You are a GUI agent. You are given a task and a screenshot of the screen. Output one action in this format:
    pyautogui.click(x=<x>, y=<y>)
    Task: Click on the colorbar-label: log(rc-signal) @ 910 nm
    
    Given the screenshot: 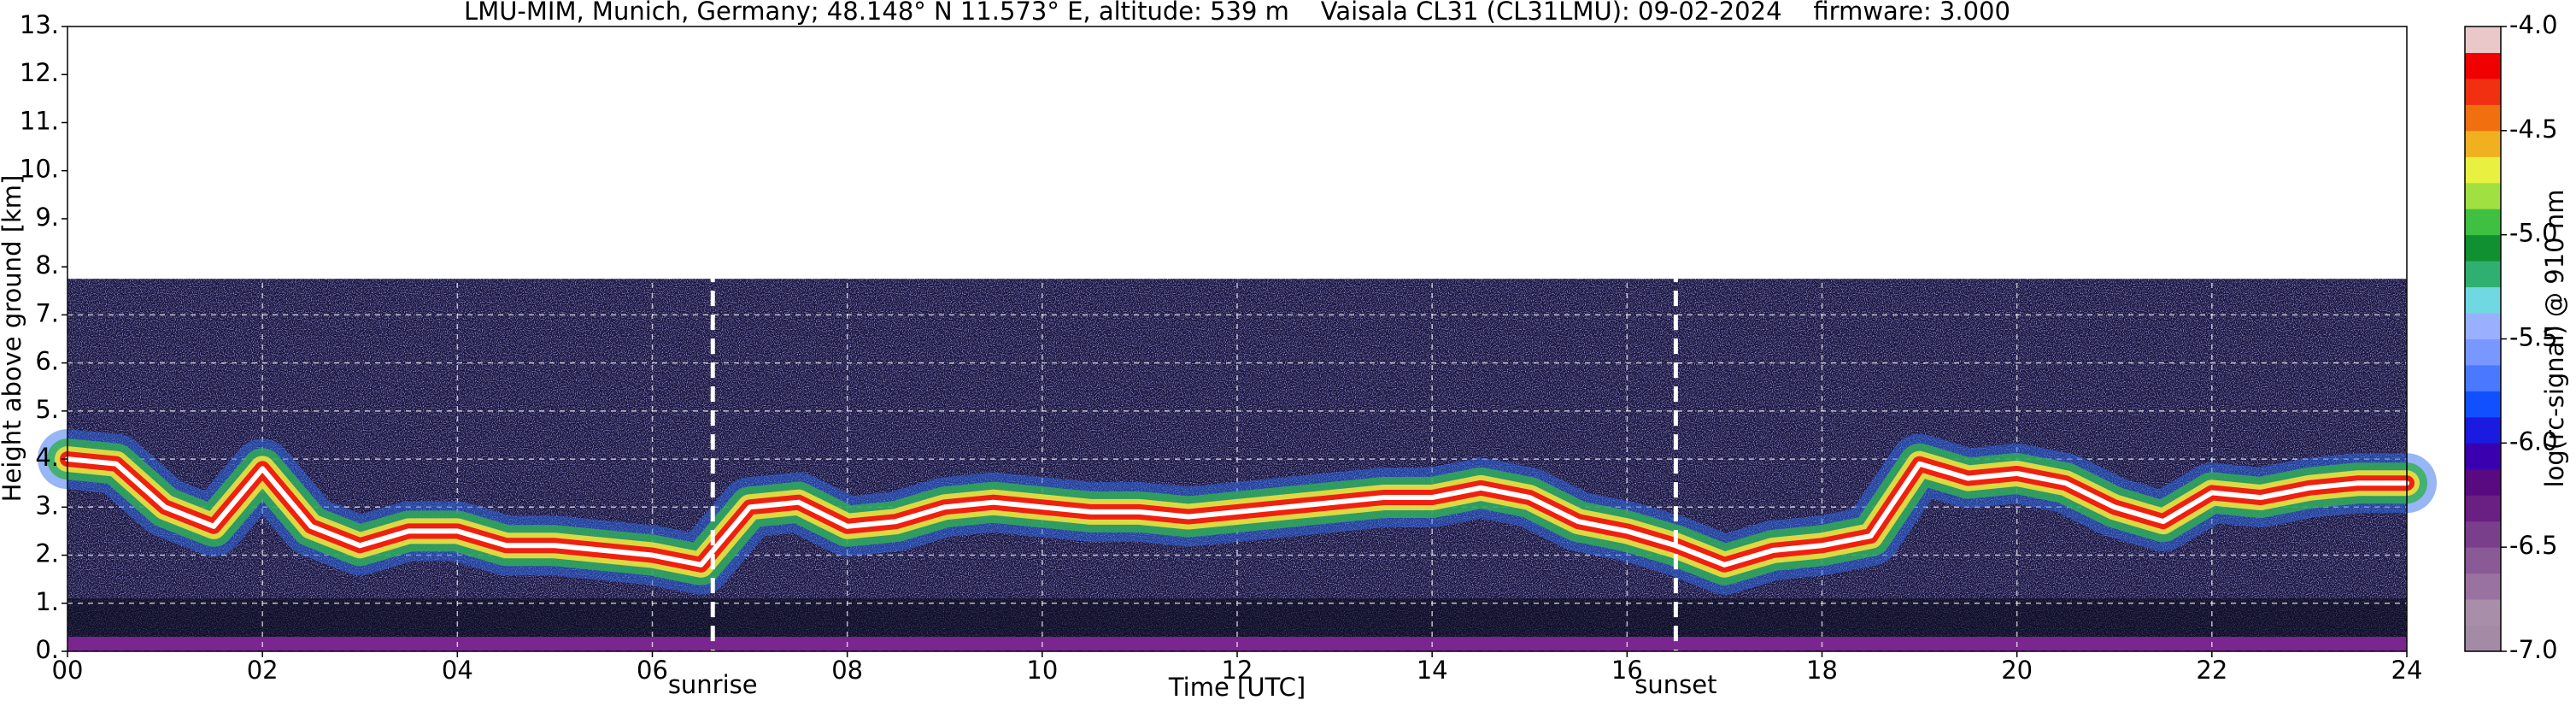 What is the action you would take?
    pyautogui.click(x=2554, y=339)
    